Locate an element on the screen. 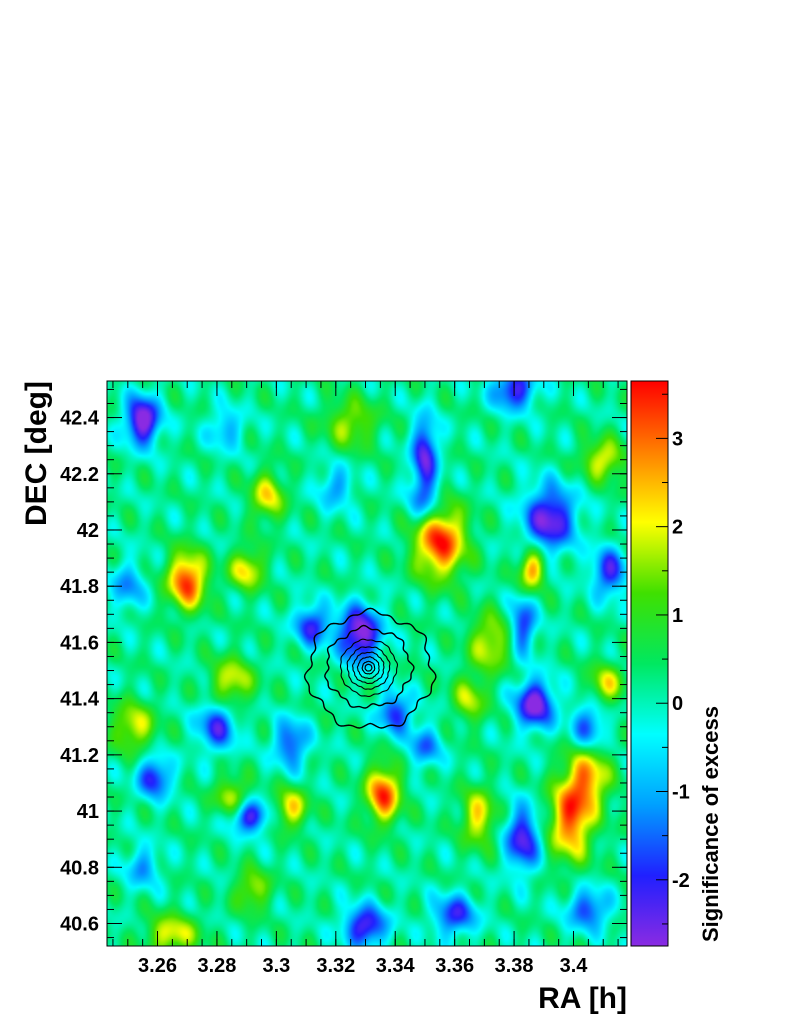 Image resolution: width=789 pixels, height=1021 pixels. colorbar-title: Significance of excess is located at coordinates (710, 824).